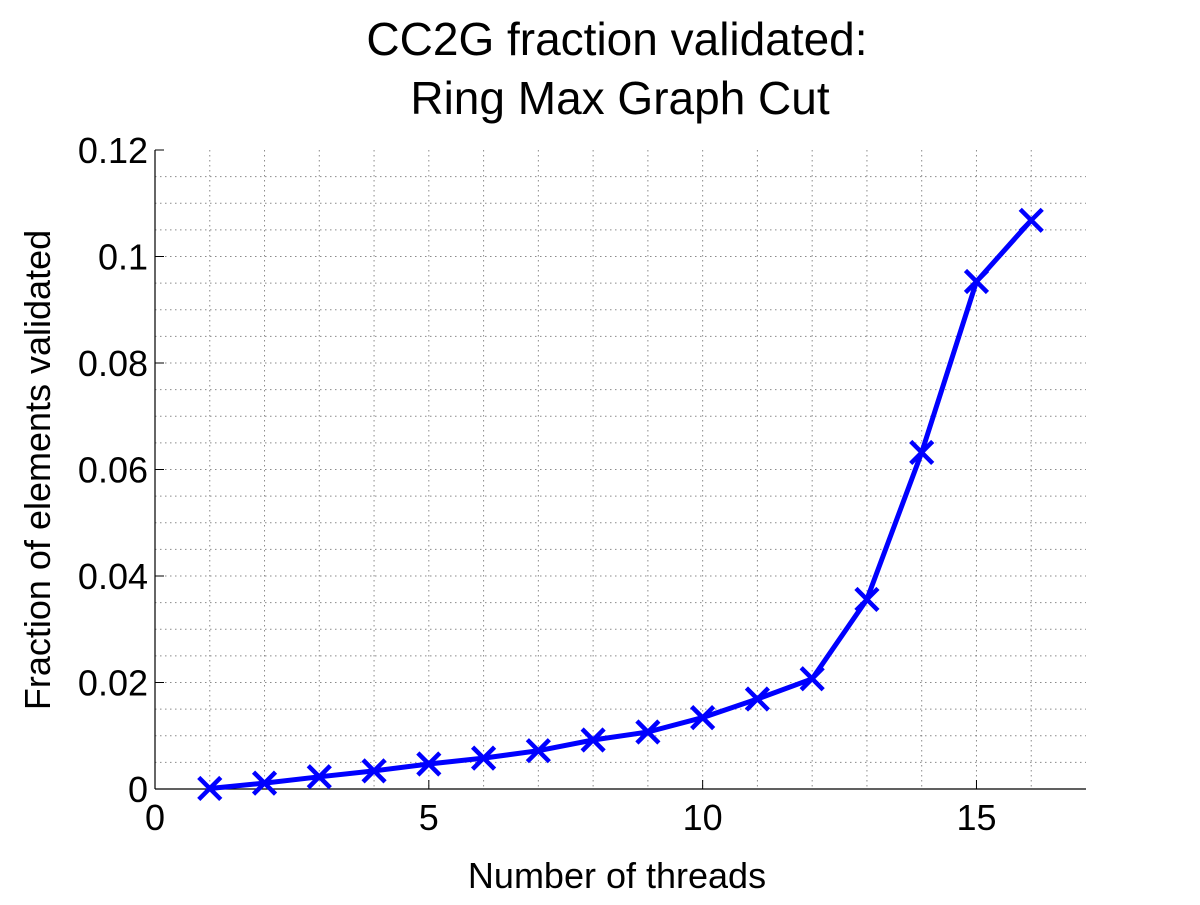  What do you see at coordinates (976, 817) in the screenshot?
I see `x-tick-label: 15` at bounding box center [976, 817].